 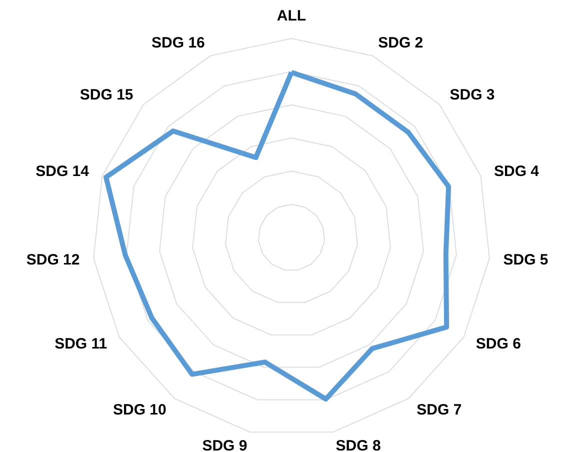 I want to click on spoke-label: SDG 4, so click(x=517, y=171).